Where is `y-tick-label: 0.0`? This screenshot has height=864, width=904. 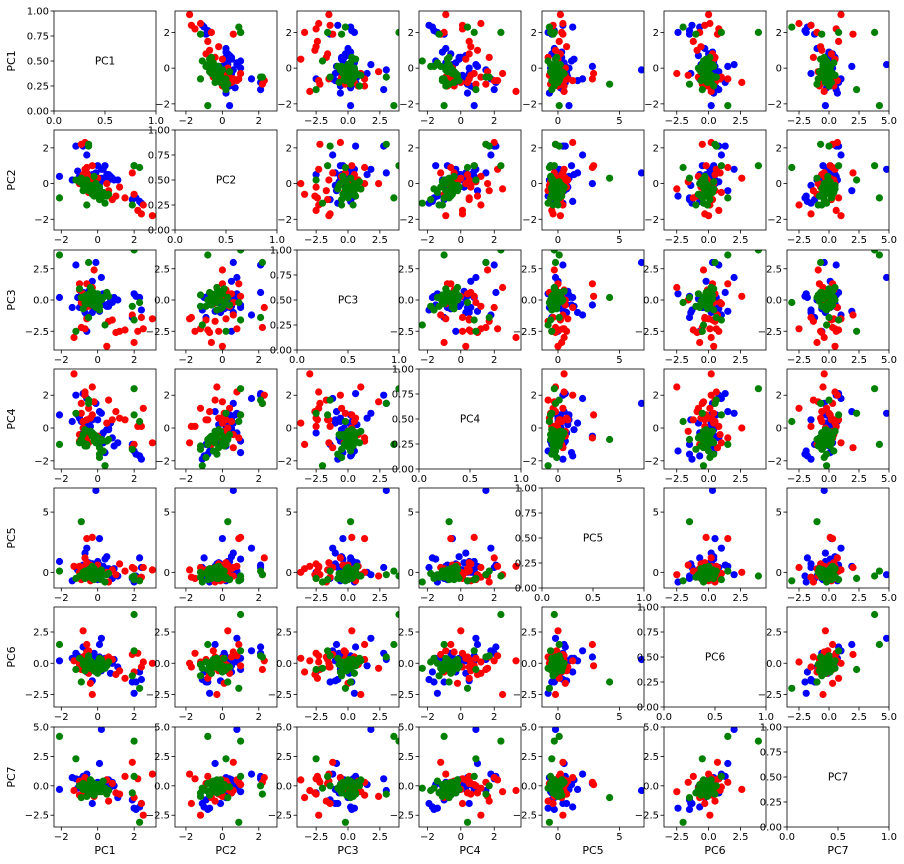
y-tick-label: 0.0 is located at coordinates (41, 664).